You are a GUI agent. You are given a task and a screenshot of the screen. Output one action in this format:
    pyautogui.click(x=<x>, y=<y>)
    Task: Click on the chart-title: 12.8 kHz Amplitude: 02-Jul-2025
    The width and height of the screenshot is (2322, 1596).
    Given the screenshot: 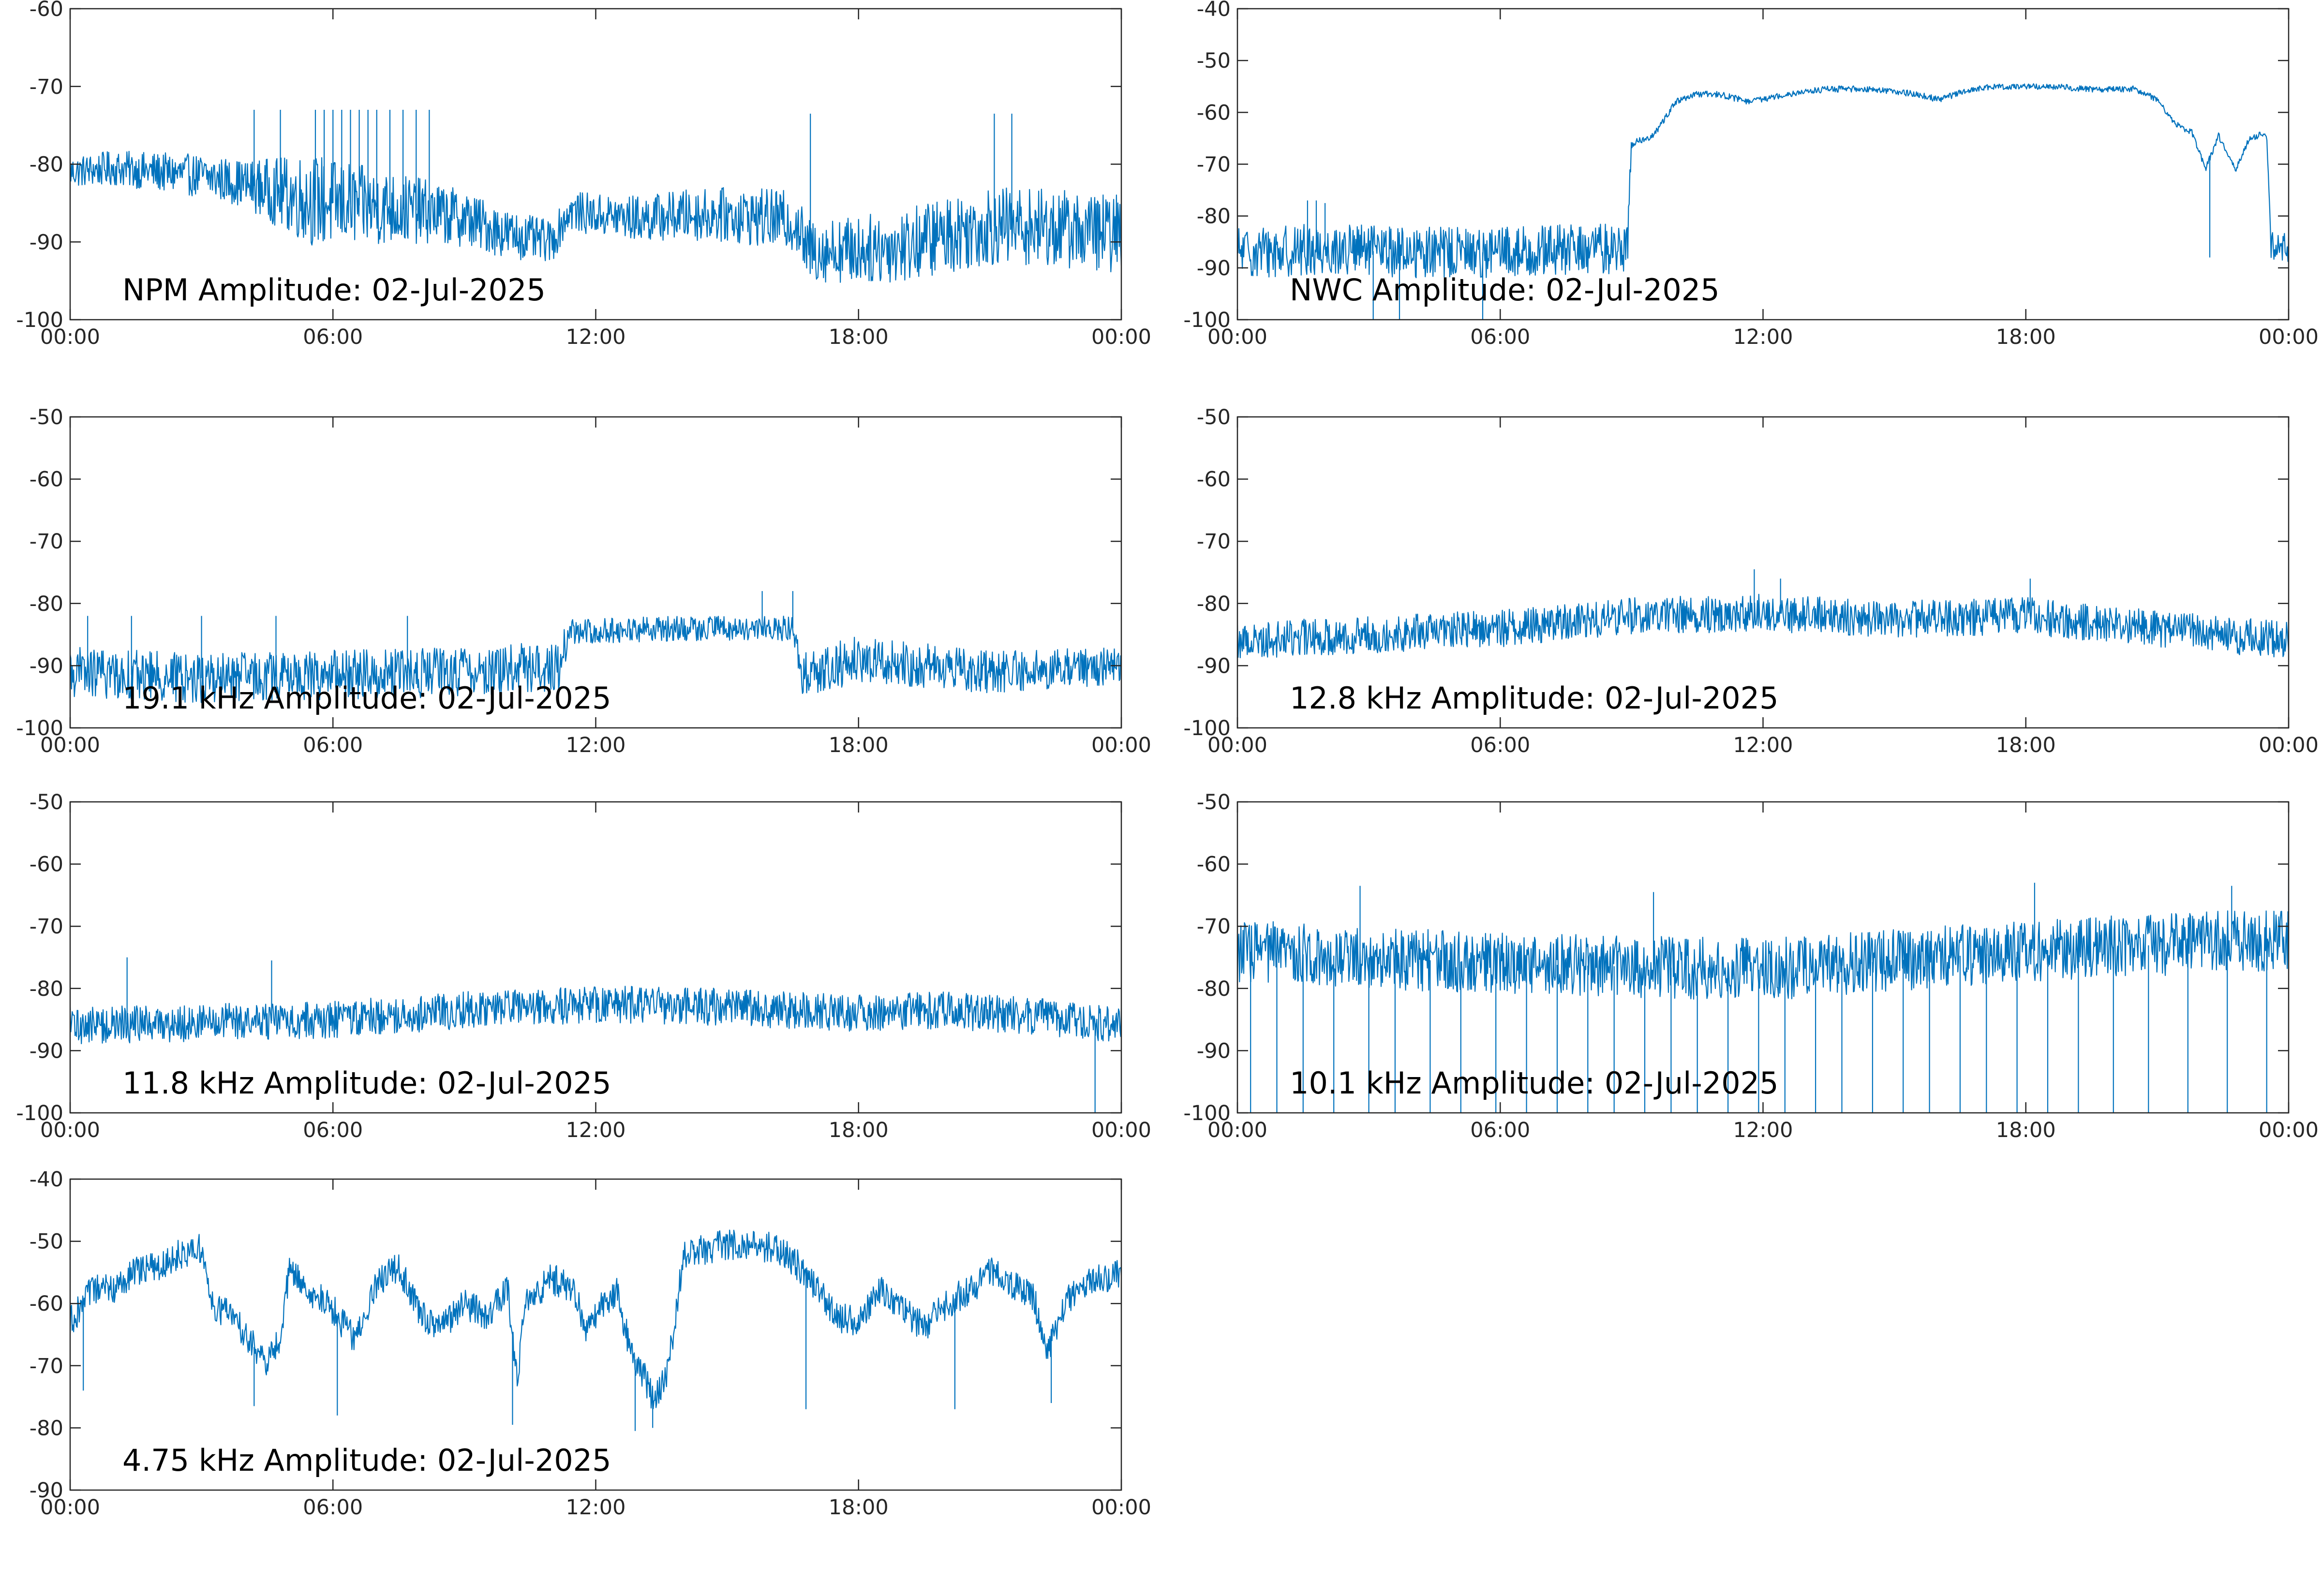 What is the action you would take?
    pyautogui.click(x=1534, y=698)
    